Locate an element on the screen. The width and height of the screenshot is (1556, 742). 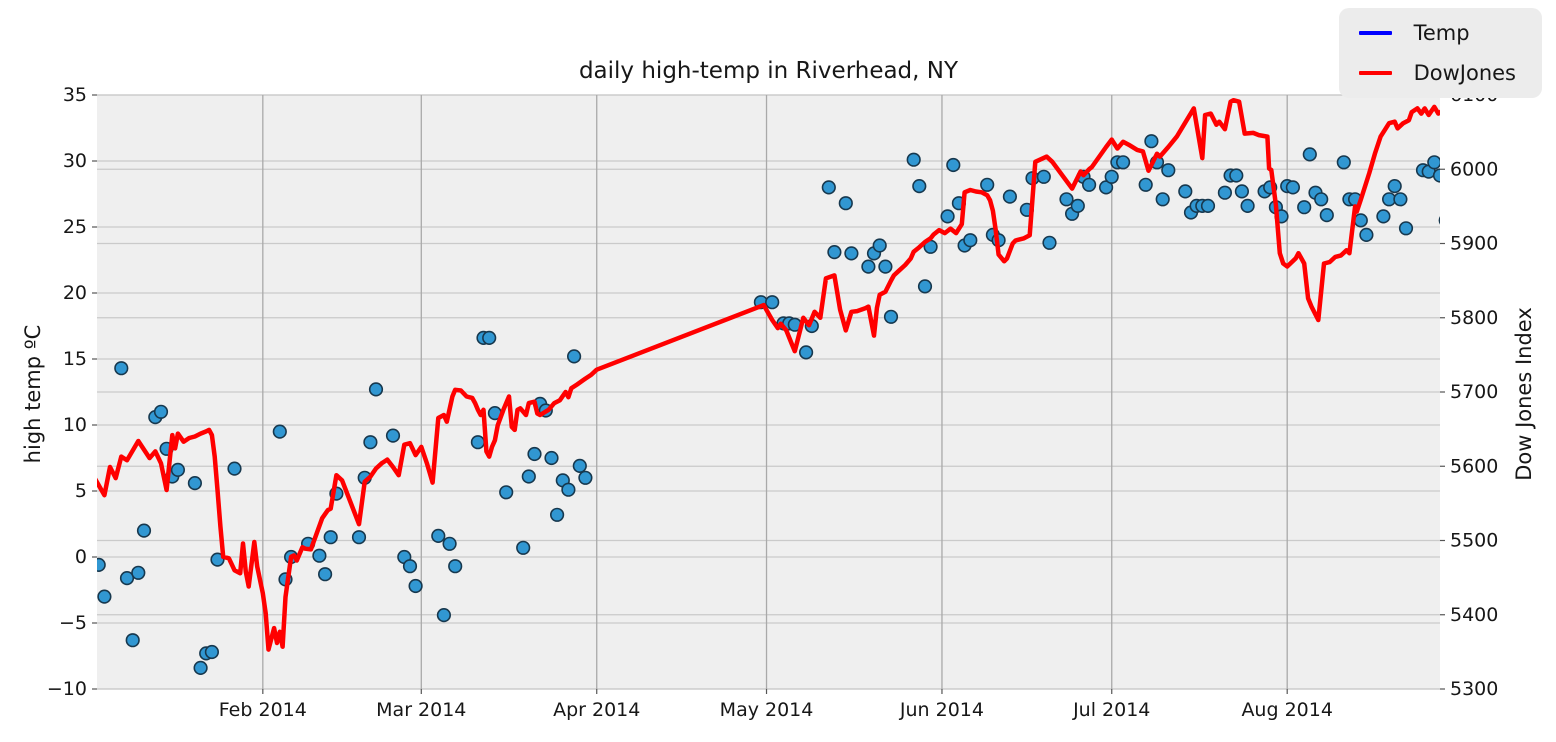
y-right-tick-label: 5300 is located at coordinates (1474, 689).